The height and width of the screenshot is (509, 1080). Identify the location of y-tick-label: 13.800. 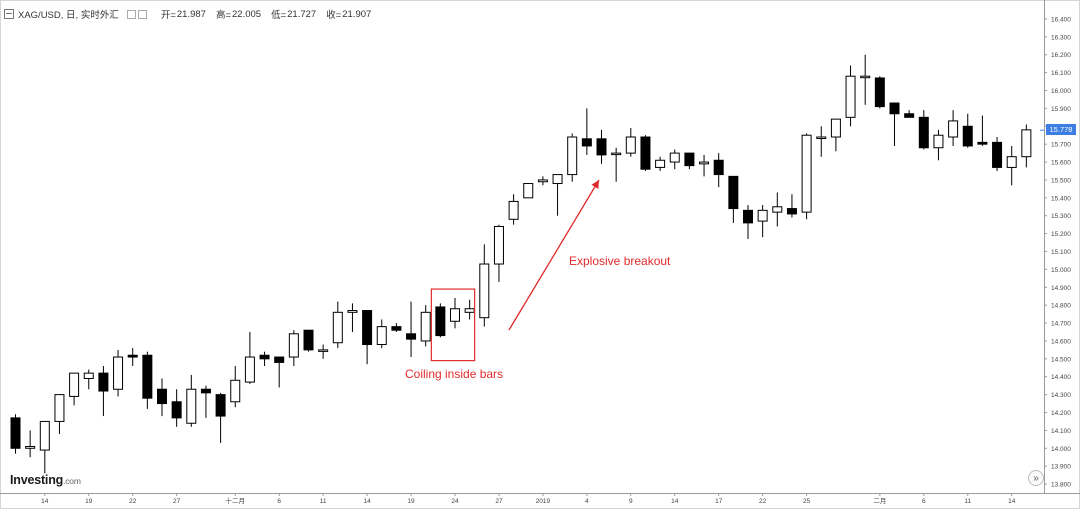
(1061, 485).